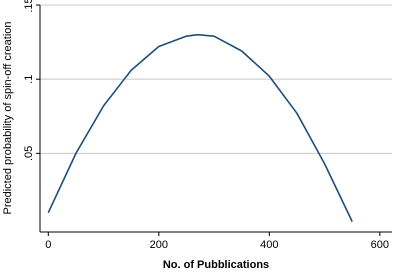 Image resolution: width=401 pixels, height=276 pixels. What do you see at coordinates (159, 245) in the screenshot?
I see `x-tick-label: 200` at bounding box center [159, 245].